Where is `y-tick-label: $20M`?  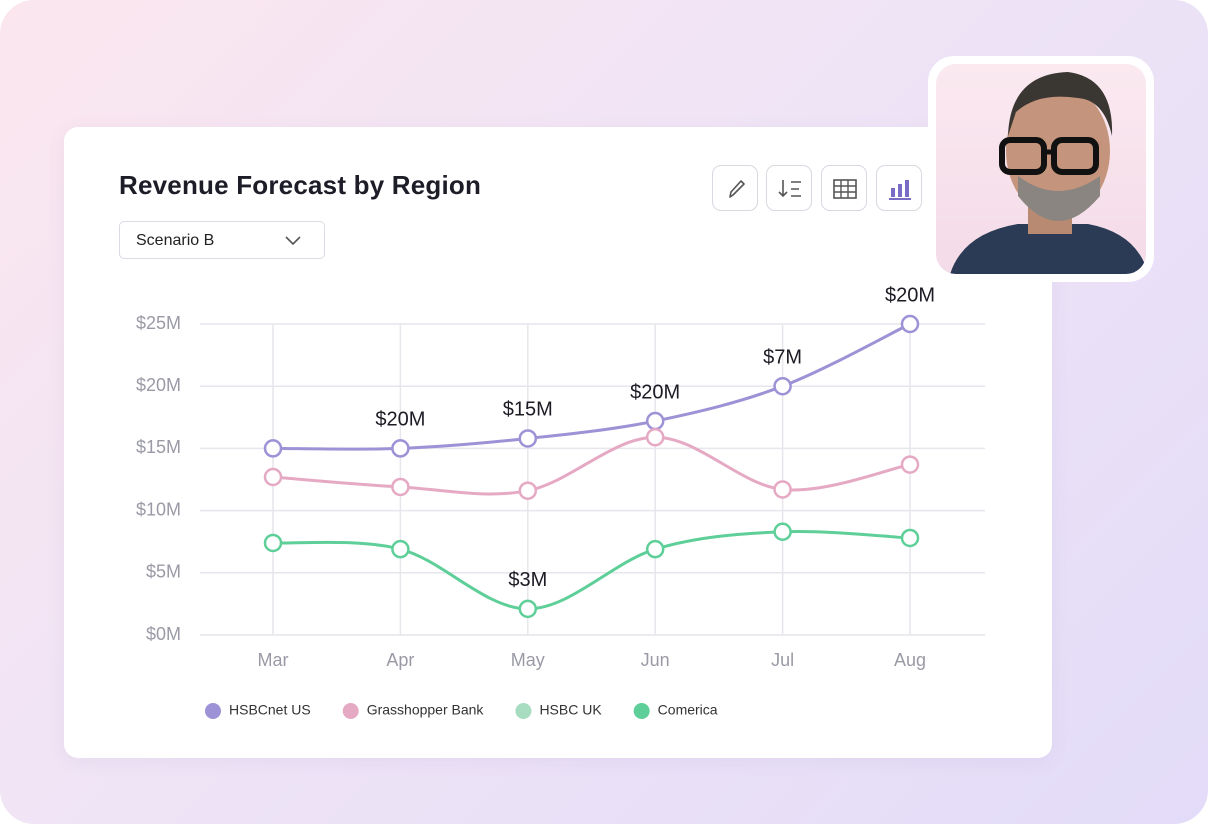
y-tick-label: $20M is located at coordinates (158, 385).